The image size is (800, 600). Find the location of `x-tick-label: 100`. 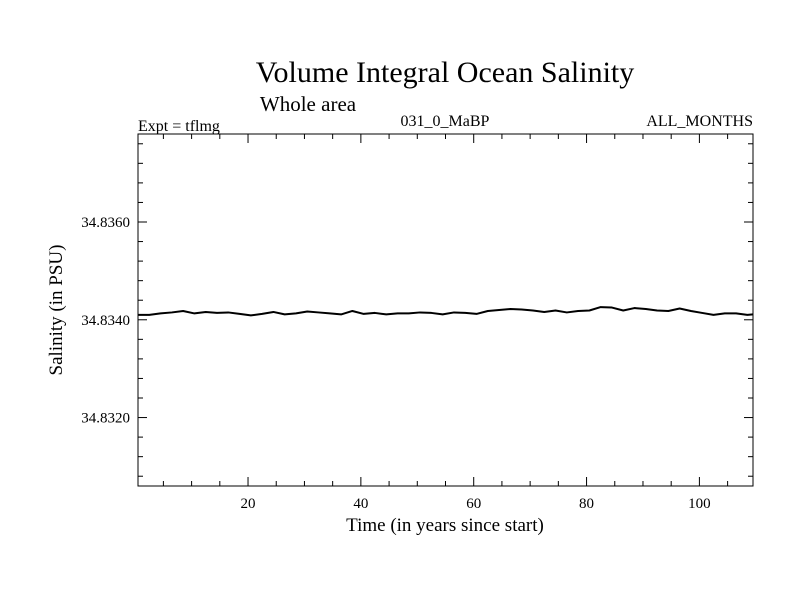

x-tick-label: 100 is located at coordinates (699, 504).